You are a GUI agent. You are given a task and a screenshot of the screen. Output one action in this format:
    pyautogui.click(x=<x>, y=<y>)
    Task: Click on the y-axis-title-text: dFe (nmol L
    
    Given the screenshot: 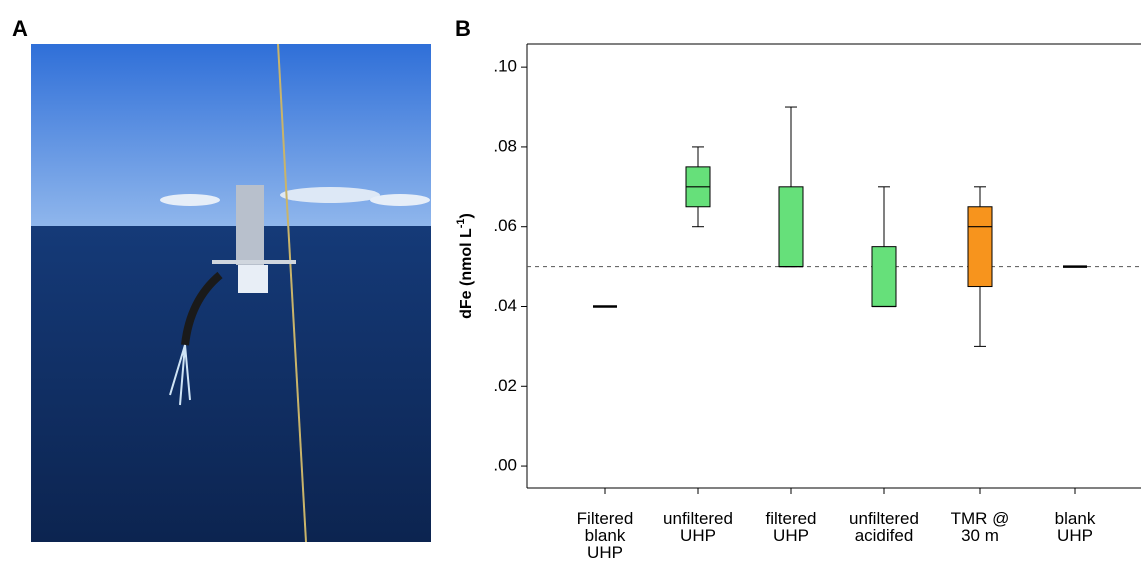 What is the action you would take?
    pyautogui.click(x=466, y=273)
    